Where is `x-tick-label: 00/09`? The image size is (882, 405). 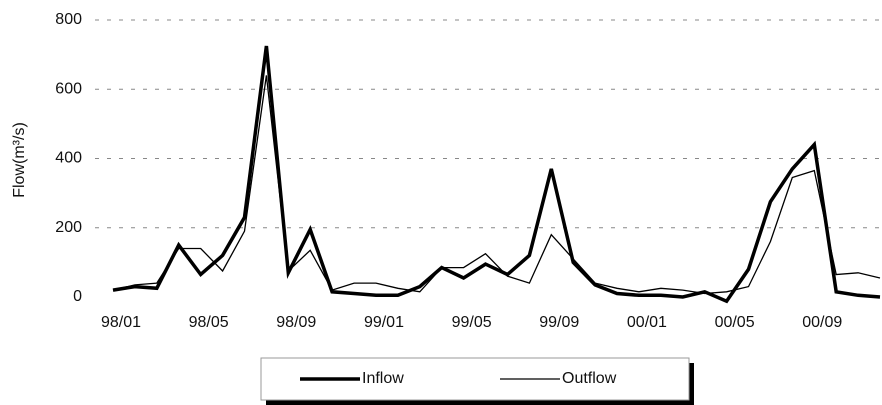 x-tick-label: 00/09 is located at coordinates (822, 322).